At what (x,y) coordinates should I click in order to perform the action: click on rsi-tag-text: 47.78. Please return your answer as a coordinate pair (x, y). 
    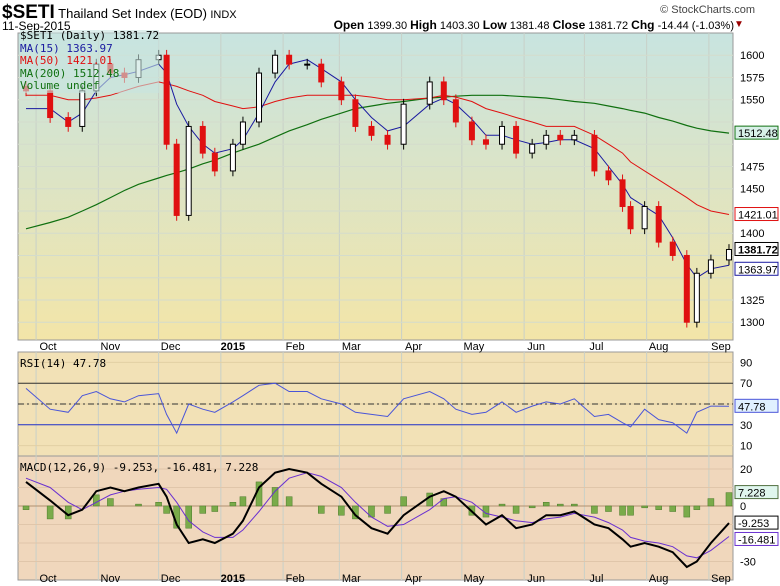
    Looking at the image, I should click on (752, 407).